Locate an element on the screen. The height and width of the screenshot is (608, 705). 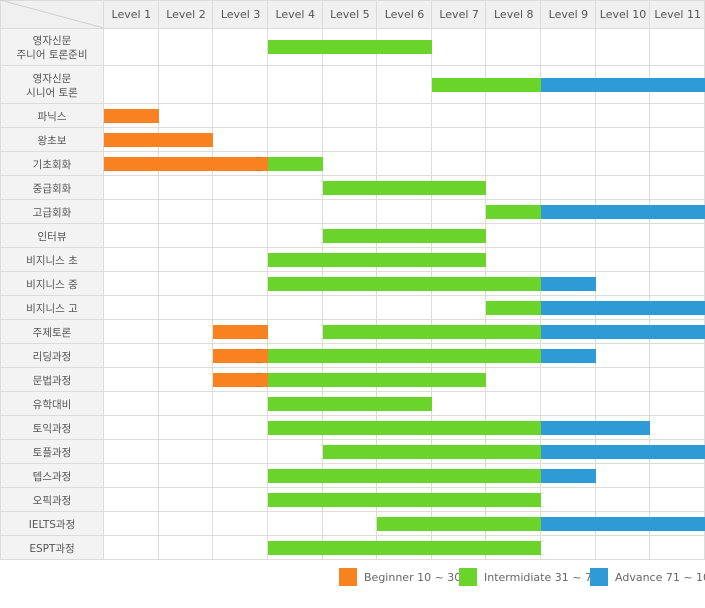
level-header: Level 8 is located at coordinates (514, 14).